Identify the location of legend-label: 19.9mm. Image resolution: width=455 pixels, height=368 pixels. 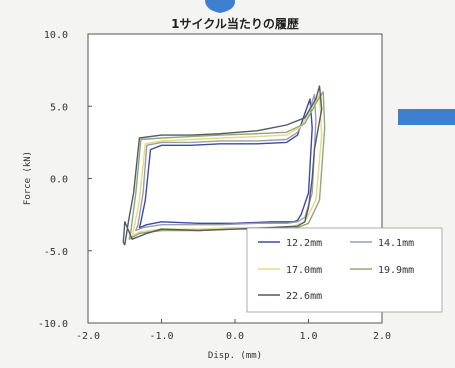
(396, 270).